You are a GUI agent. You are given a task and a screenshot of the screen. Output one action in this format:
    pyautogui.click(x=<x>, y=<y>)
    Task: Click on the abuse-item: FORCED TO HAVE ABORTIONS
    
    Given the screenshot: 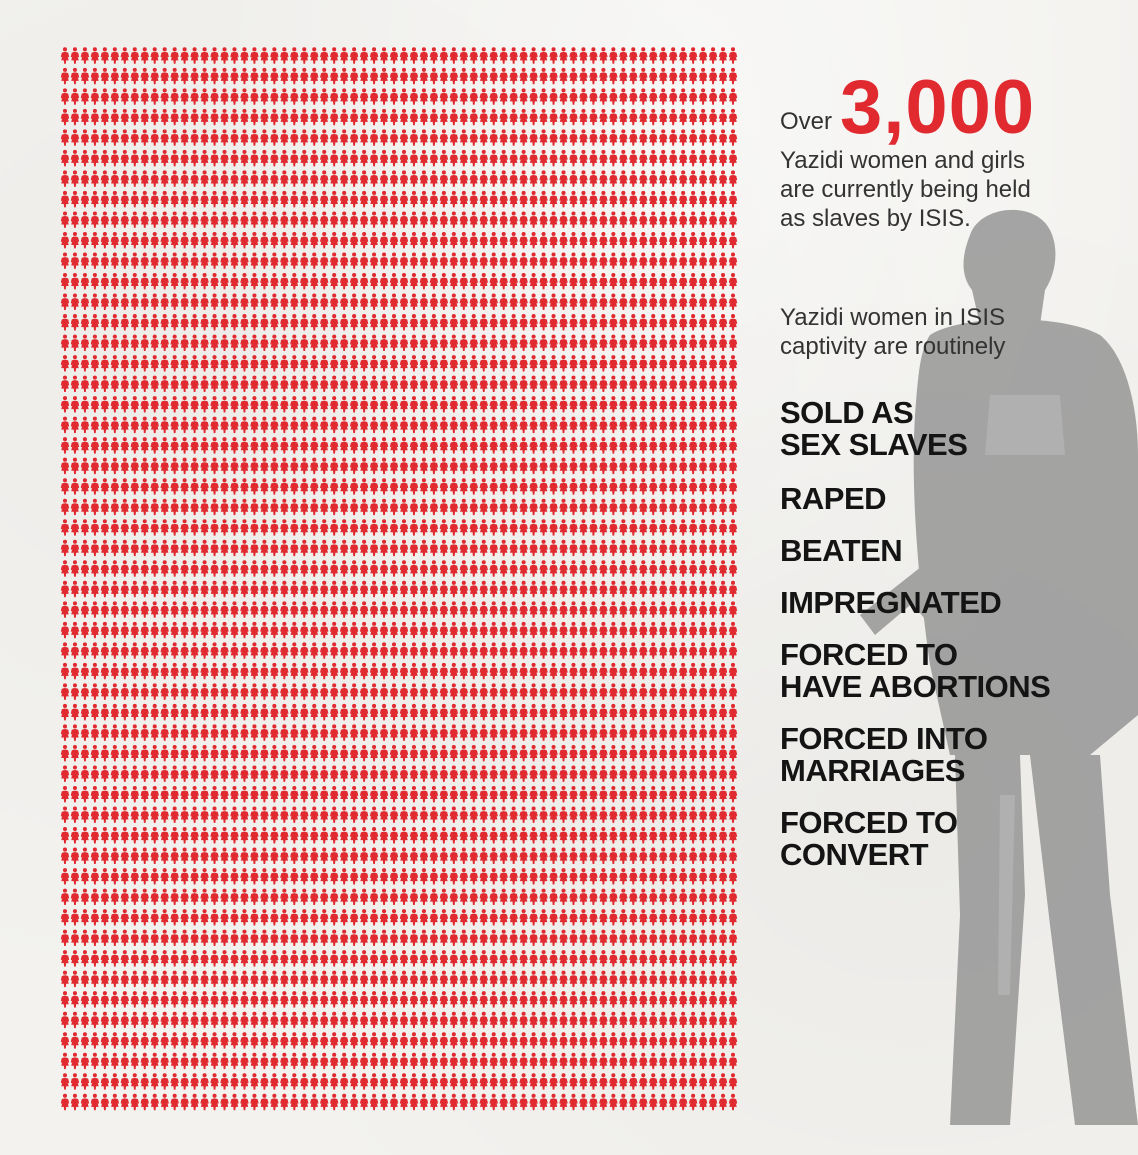 What is the action you would take?
    pyautogui.click(x=945, y=671)
    